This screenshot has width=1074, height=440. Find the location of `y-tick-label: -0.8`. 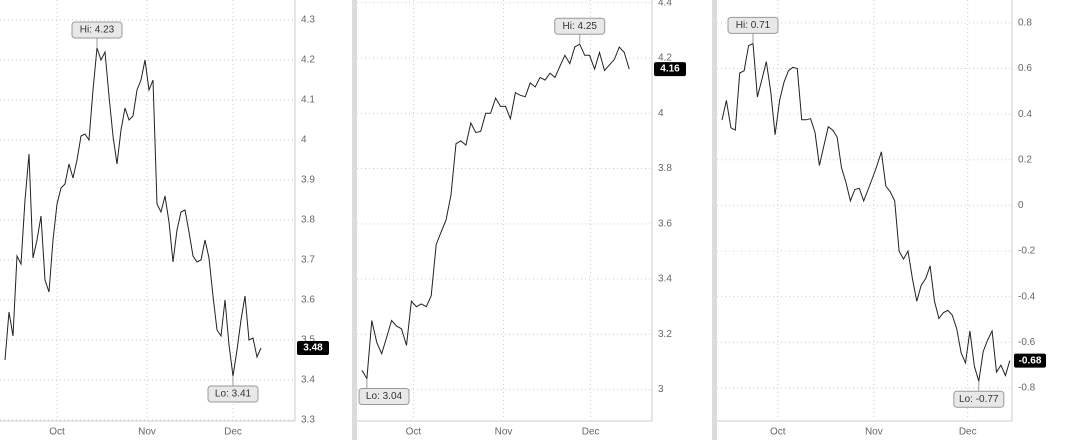

y-tick-label: -0.8 is located at coordinates (1027, 388).